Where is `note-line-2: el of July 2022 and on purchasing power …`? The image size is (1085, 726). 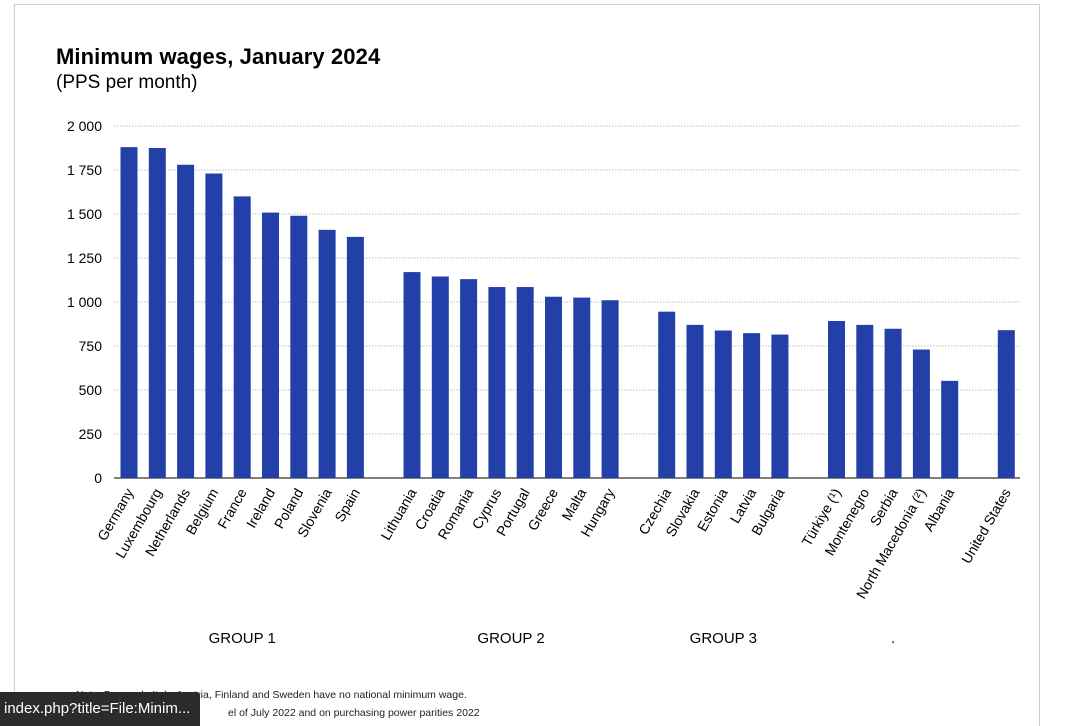 note-line-2: el of July 2022 and on purchasing power … is located at coordinates (354, 713).